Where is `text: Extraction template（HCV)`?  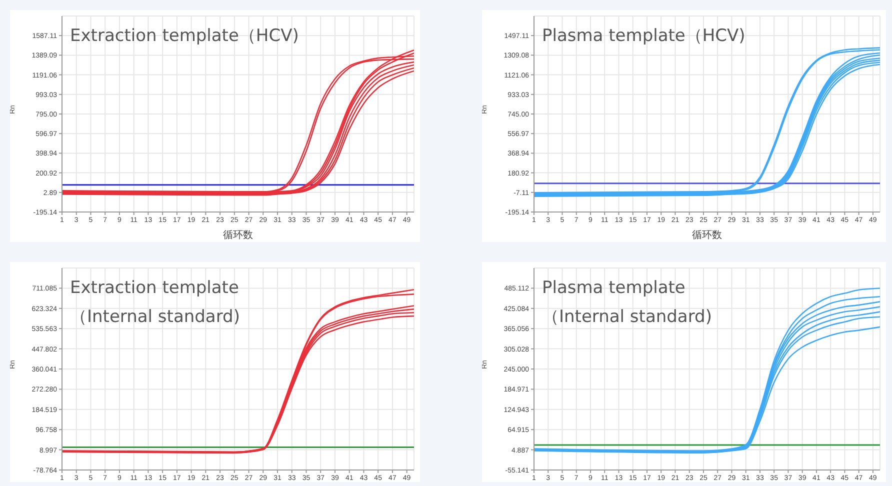
text: Extraction template（HCV) is located at coordinates (184, 36).